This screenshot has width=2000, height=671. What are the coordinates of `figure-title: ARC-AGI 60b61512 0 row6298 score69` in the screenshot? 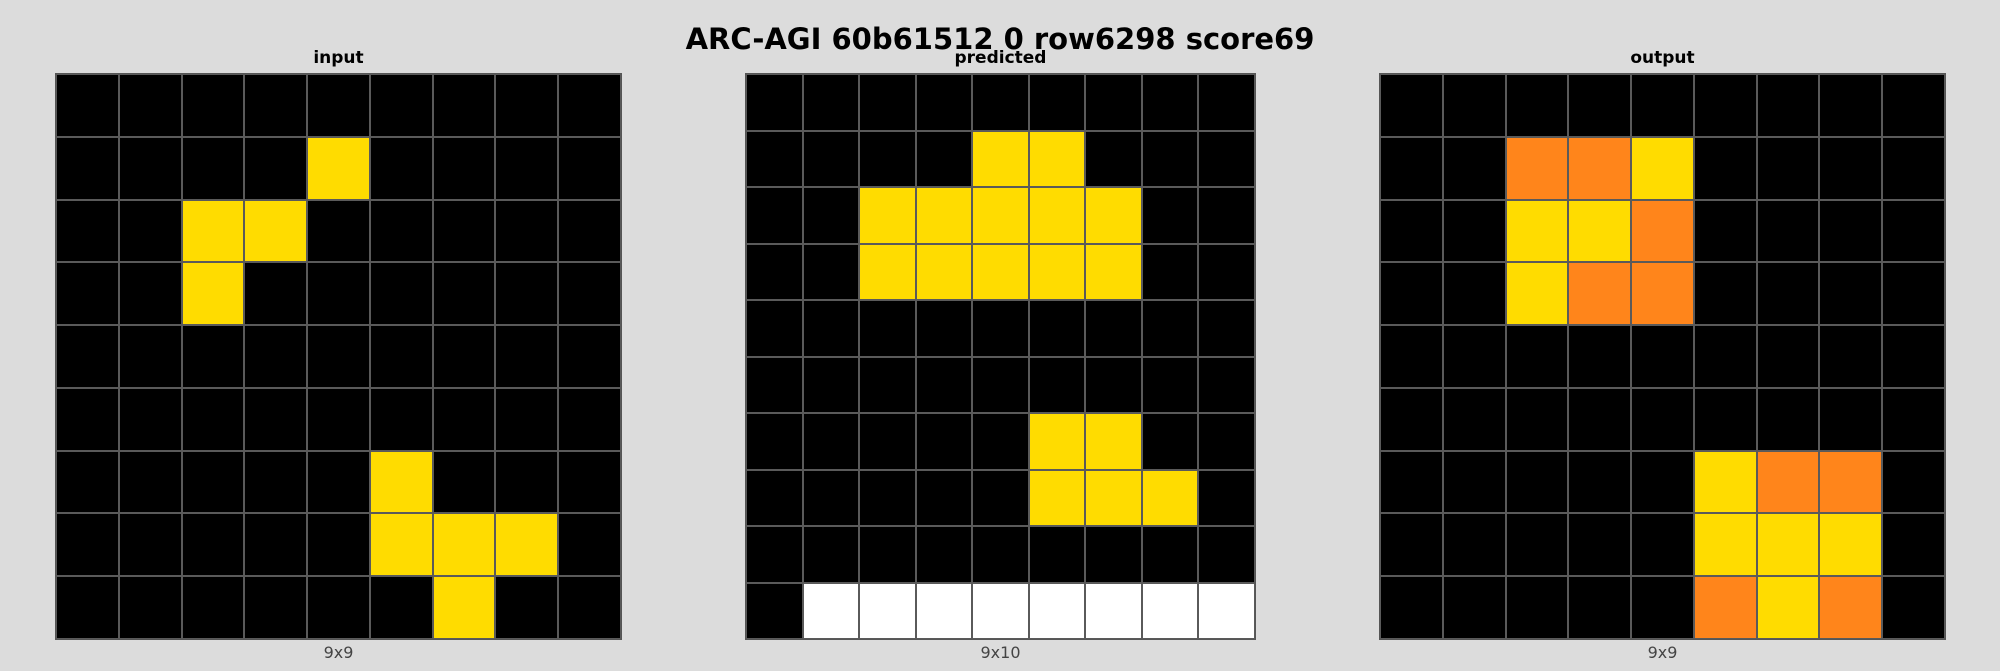 It's located at (1000, 39).